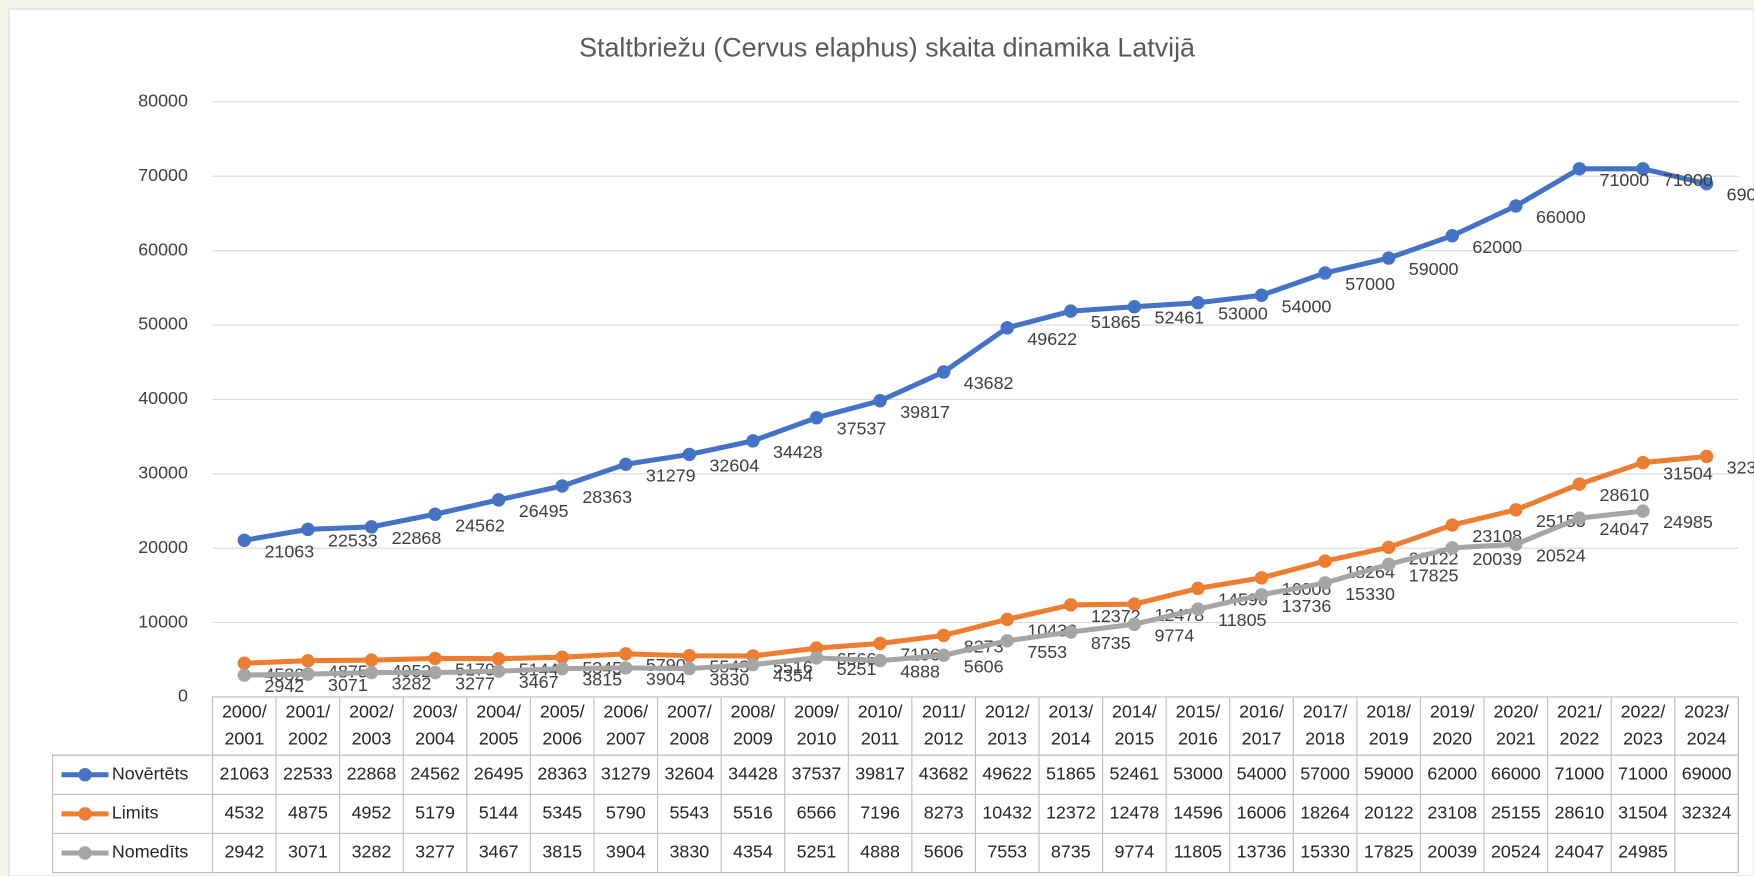 This screenshot has width=1754, height=876. What do you see at coordinates (1561, 555) in the screenshot?
I see `data-label: 20524` at bounding box center [1561, 555].